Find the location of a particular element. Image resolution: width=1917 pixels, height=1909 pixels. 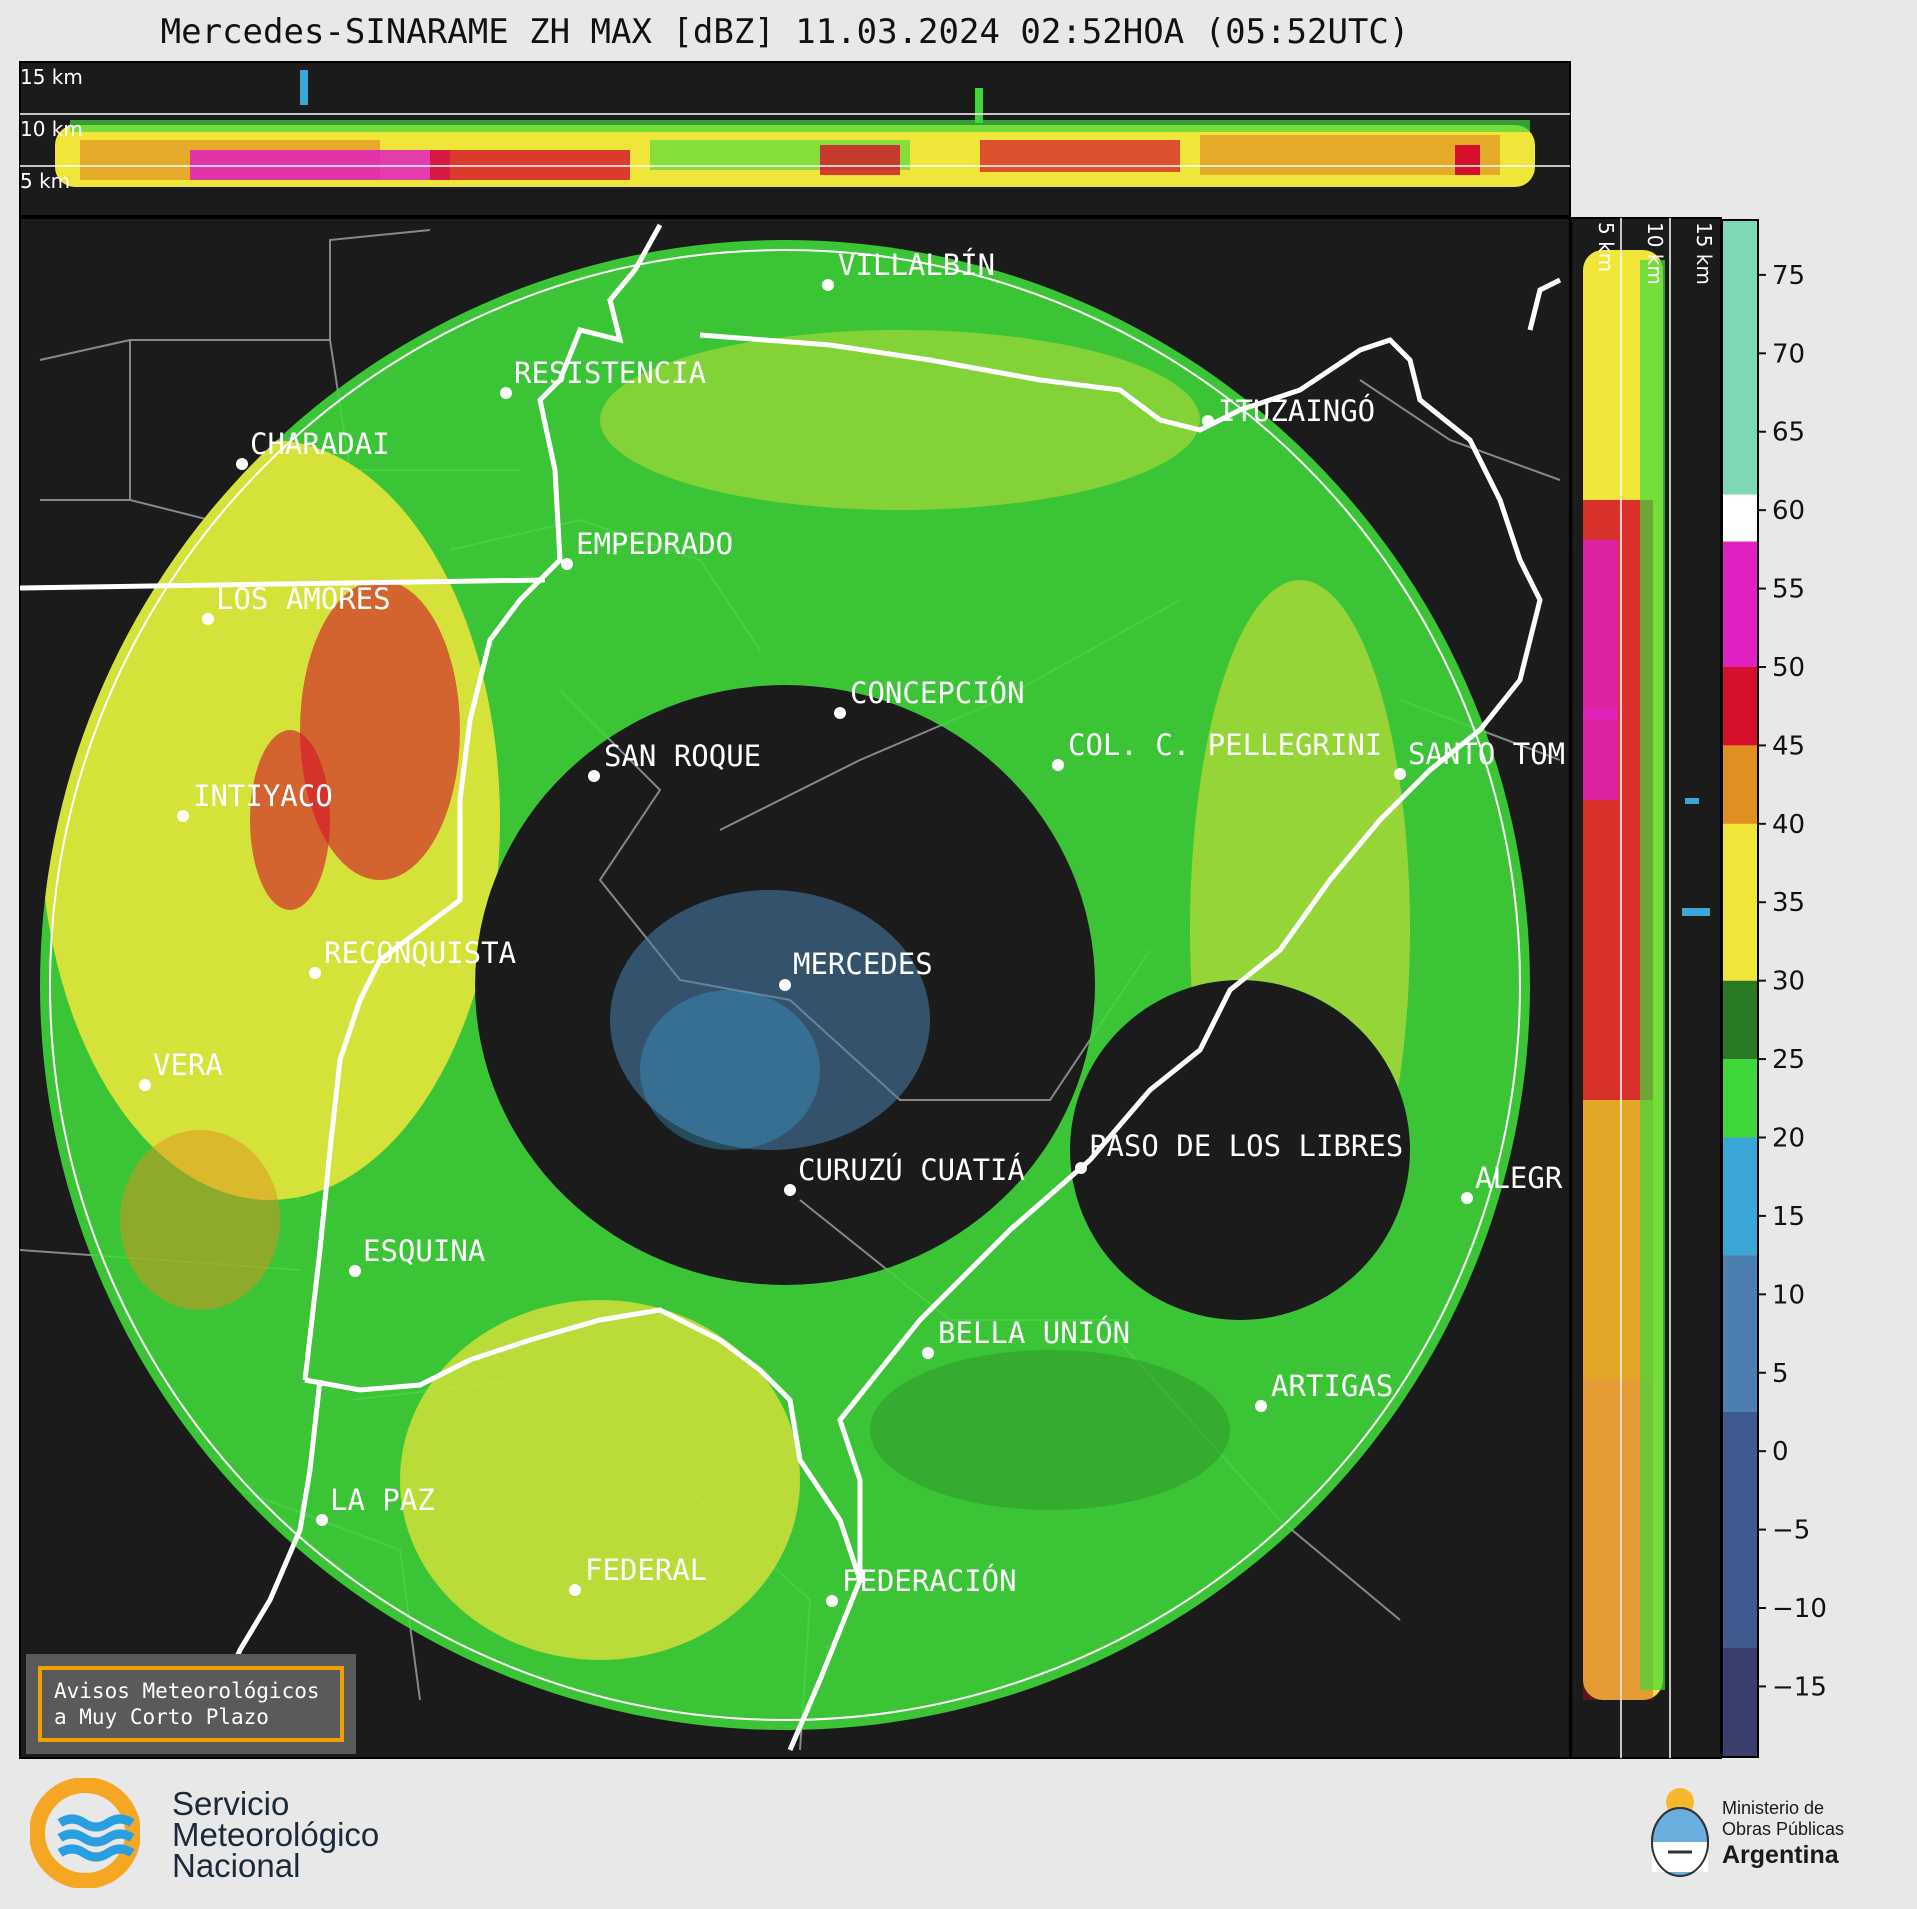

colorbar-tick-label: 75 is located at coordinates (1788, 276).